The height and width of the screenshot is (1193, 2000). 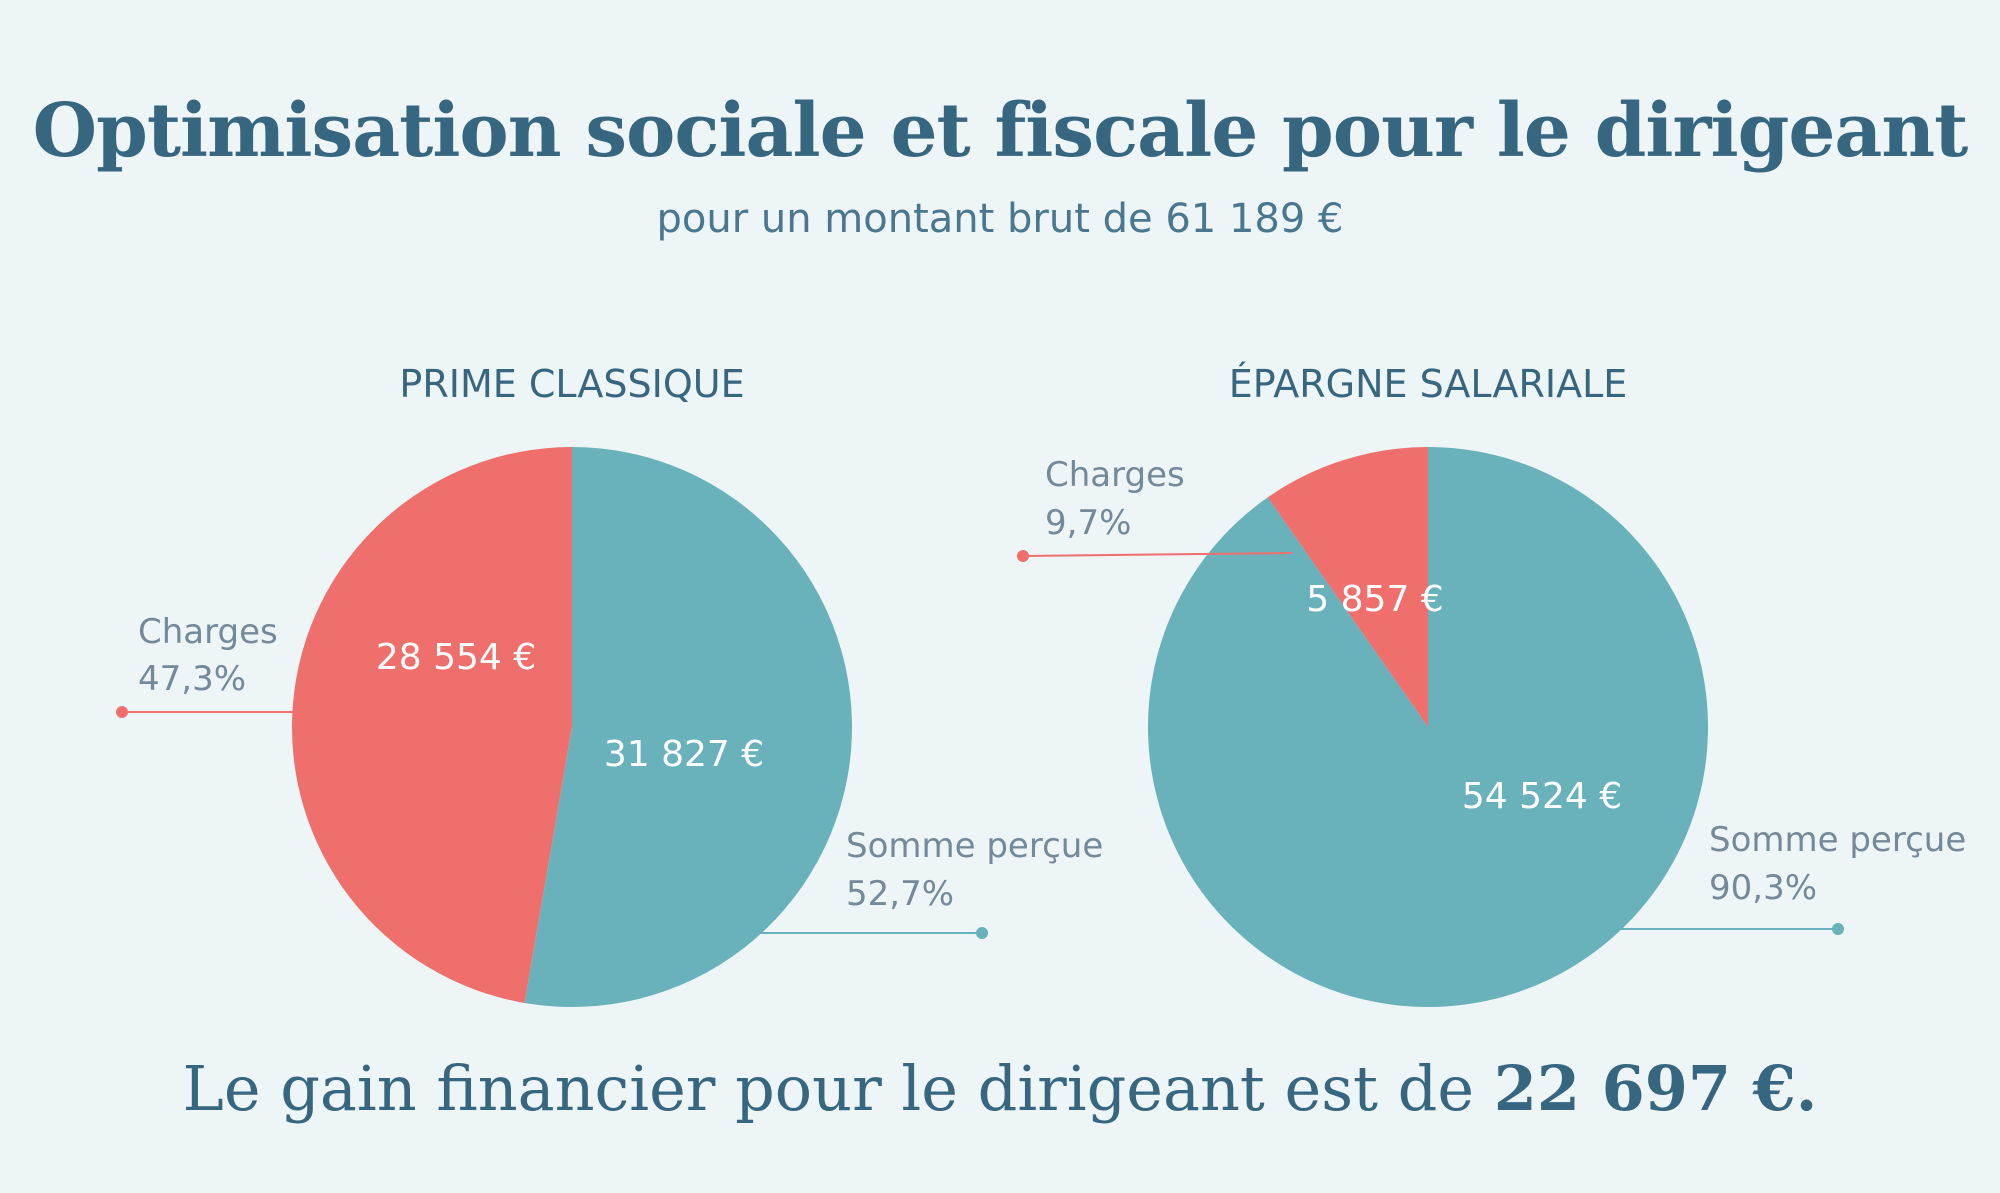 I want to click on outer-percent-charges-prime-classique: 47,3%, so click(x=192, y=679).